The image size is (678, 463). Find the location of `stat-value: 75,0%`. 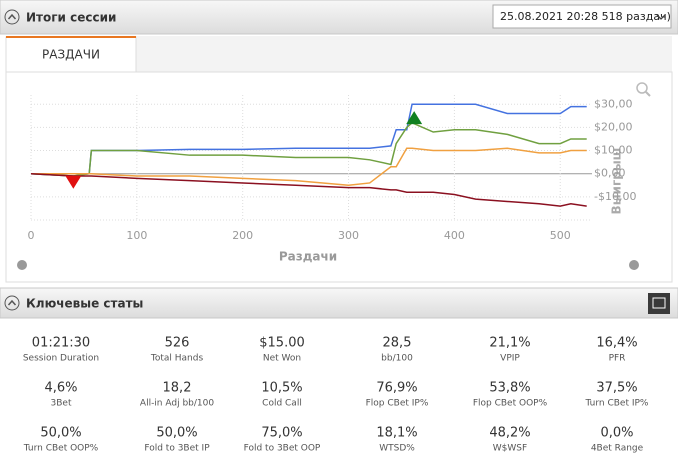

stat-value: 75,0% is located at coordinates (281, 433).